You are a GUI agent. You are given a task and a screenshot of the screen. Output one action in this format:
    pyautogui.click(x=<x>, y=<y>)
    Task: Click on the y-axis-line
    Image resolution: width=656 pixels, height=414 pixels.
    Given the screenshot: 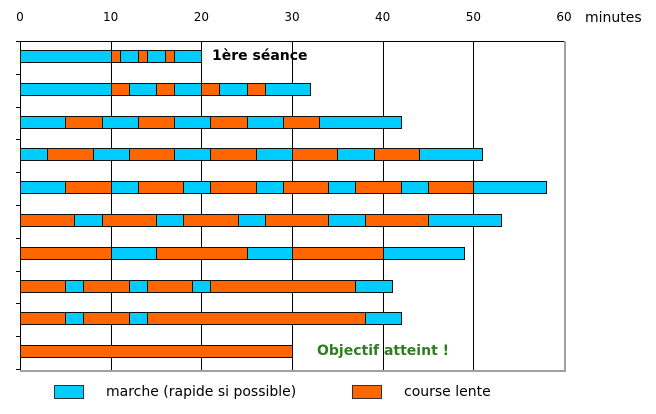 What is the action you would take?
    pyautogui.click(x=20, y=206)
    